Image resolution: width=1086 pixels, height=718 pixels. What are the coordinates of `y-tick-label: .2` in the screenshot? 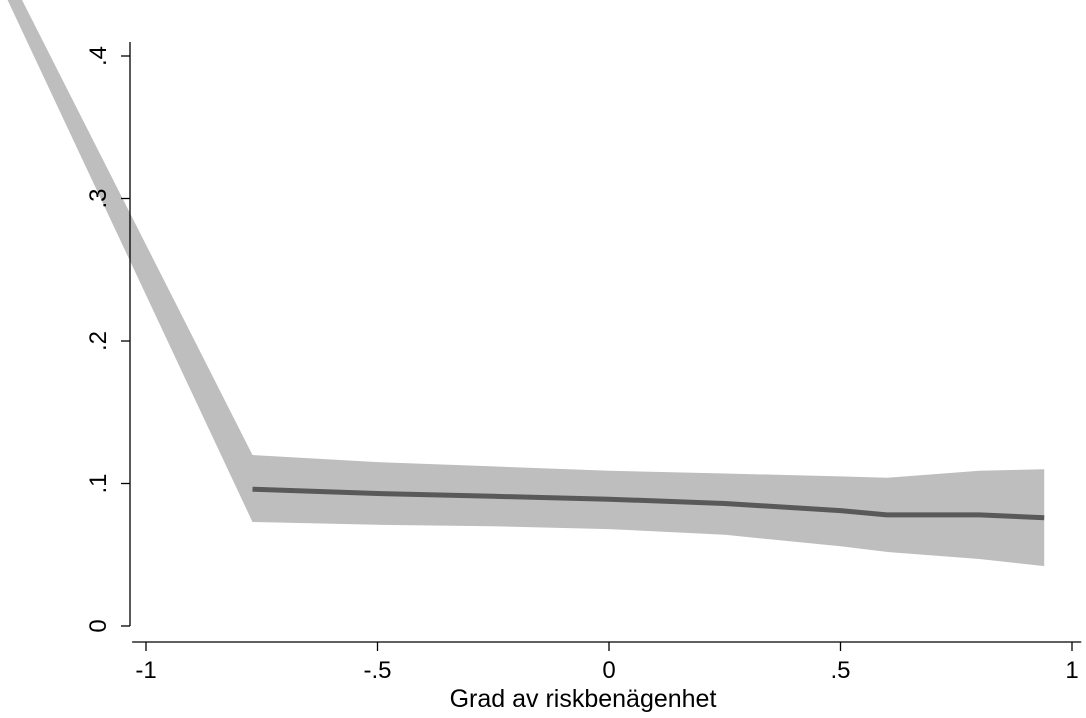 It's located at (98, 341).